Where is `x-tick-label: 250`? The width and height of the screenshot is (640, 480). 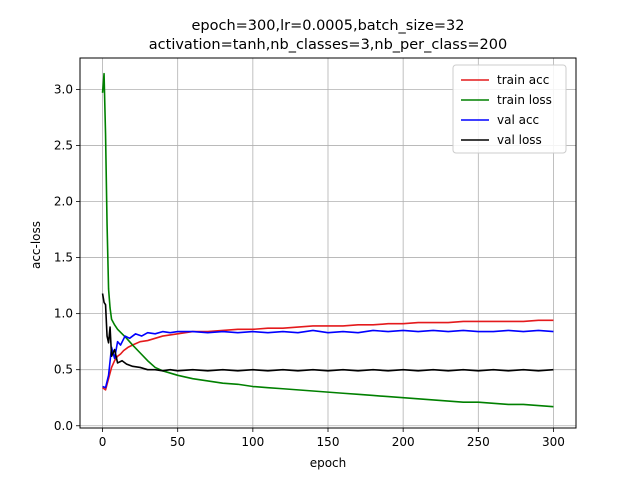 x-tick-label: 250 is located at coordinates (478, 442).